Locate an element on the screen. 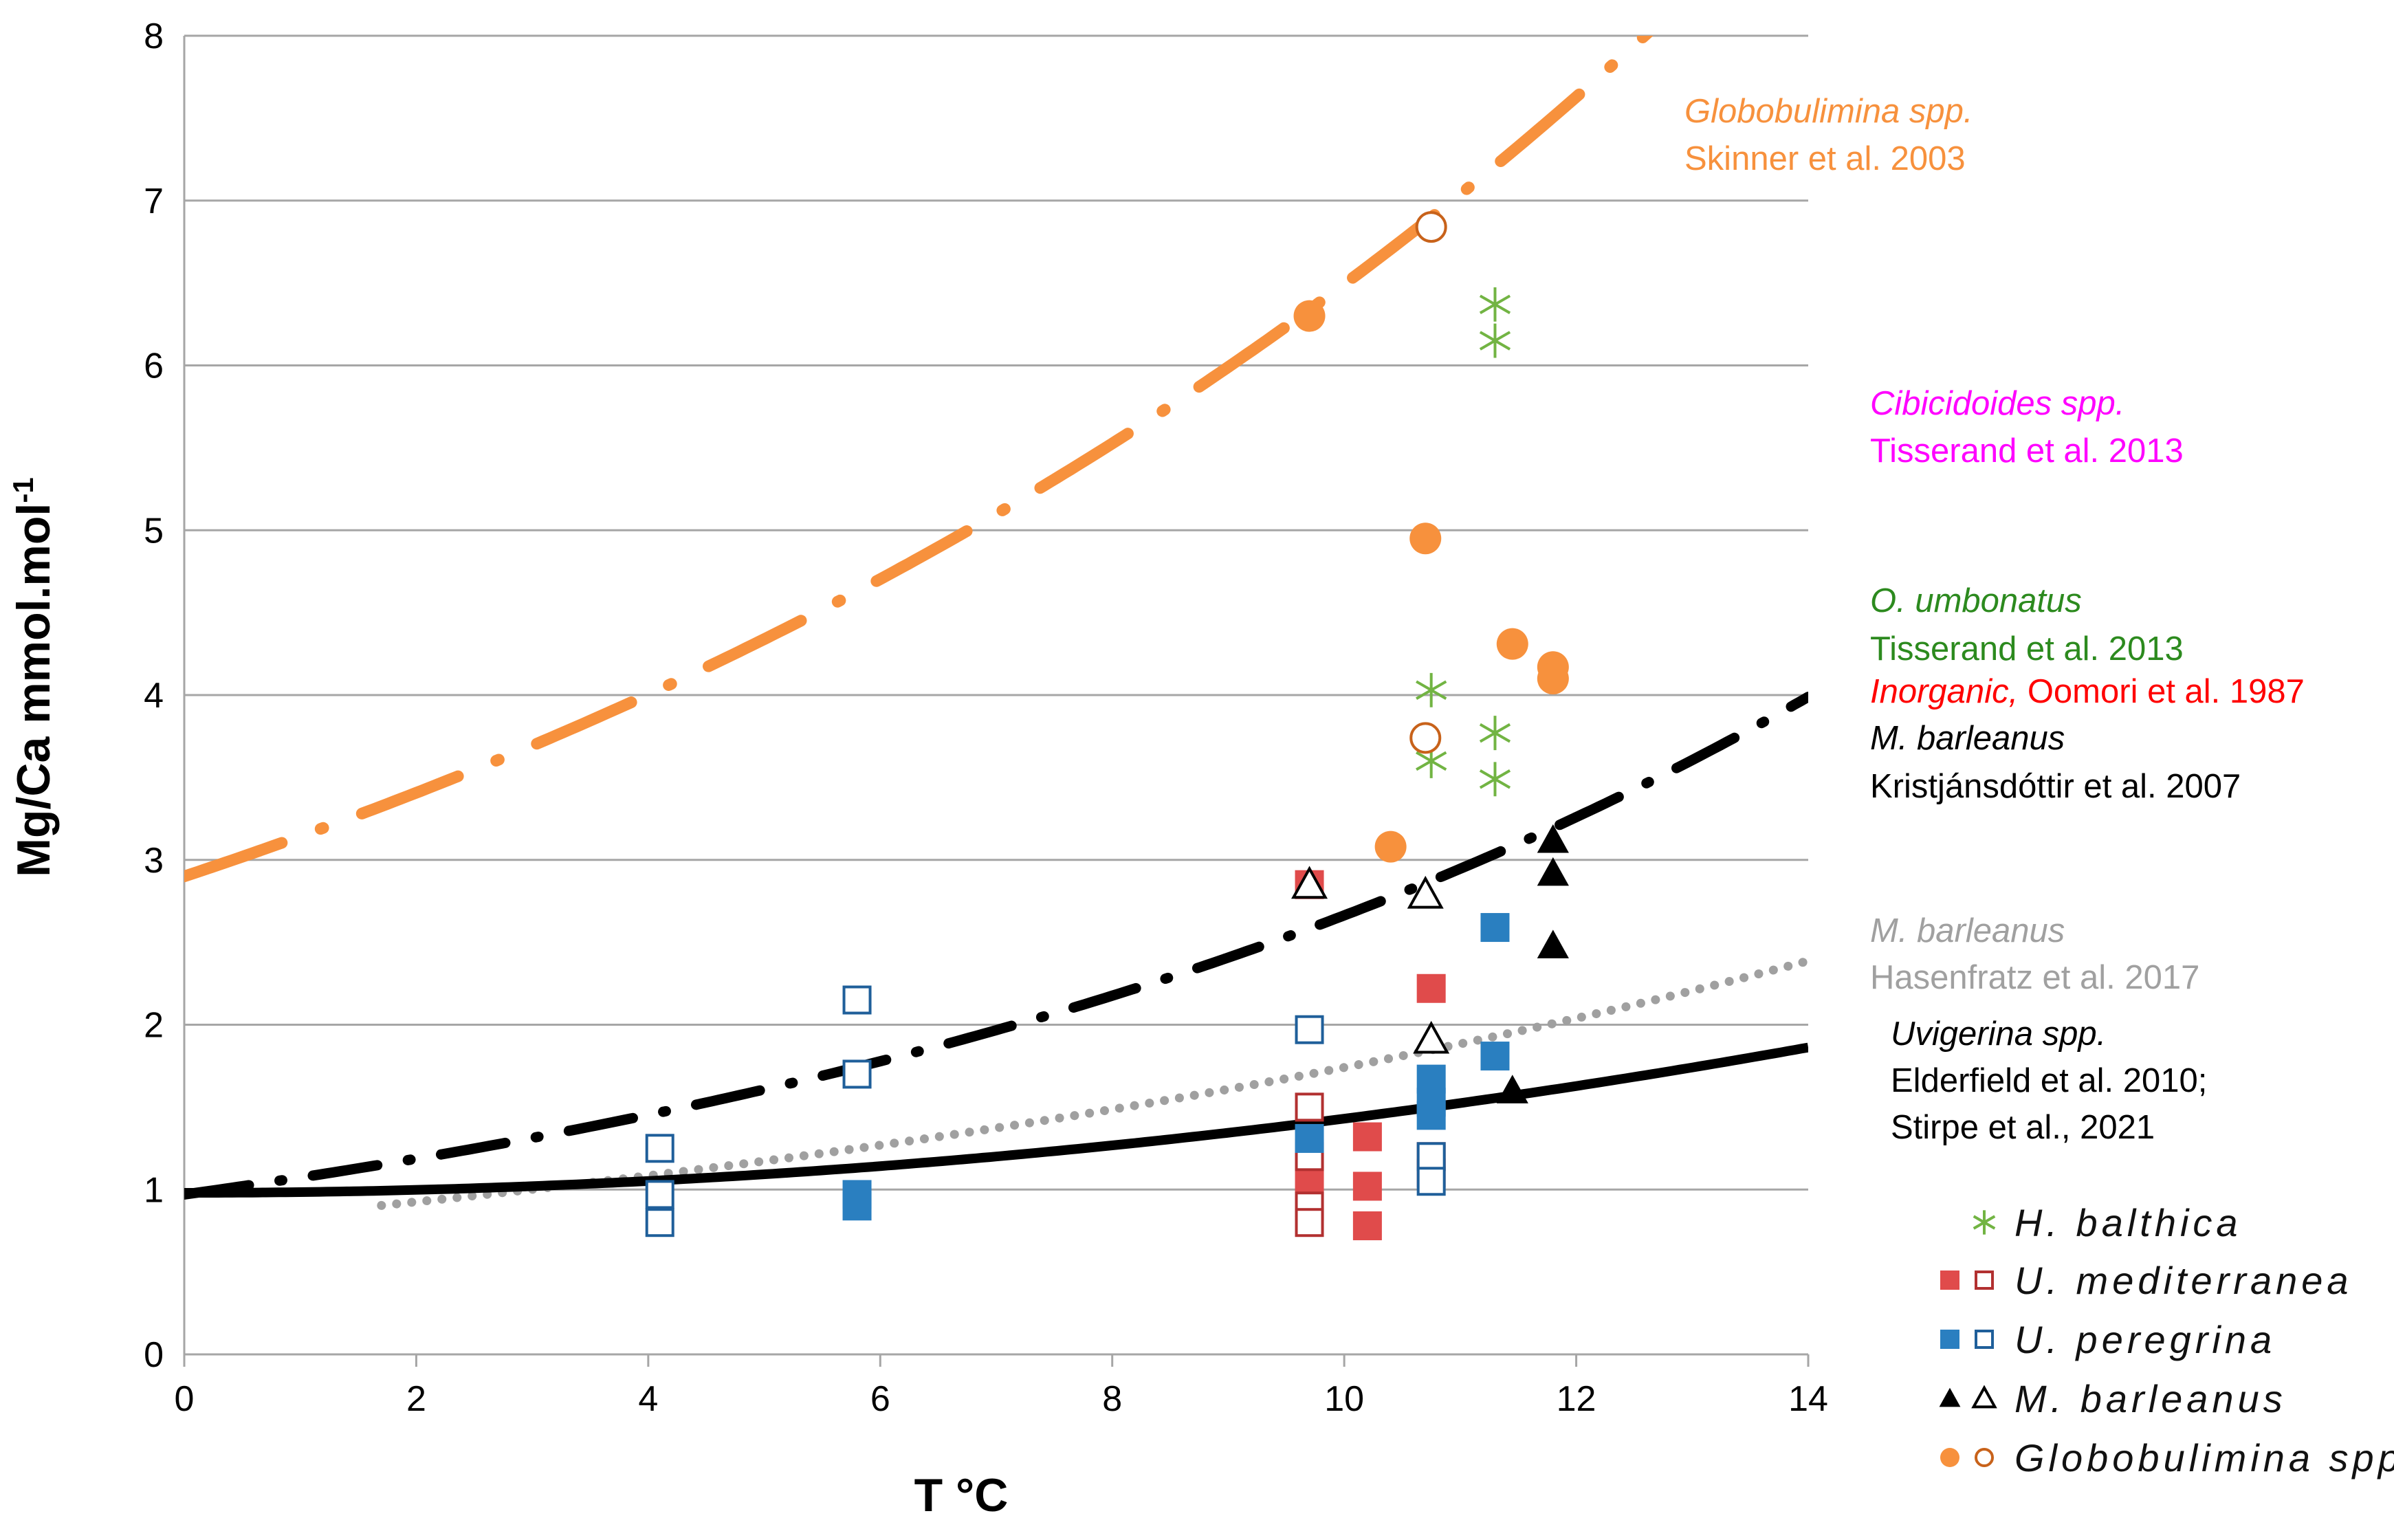 The width and height of the screenshot is (2394, 1540). data-point-2-0-shape is located at coordinates (1309, 1107).